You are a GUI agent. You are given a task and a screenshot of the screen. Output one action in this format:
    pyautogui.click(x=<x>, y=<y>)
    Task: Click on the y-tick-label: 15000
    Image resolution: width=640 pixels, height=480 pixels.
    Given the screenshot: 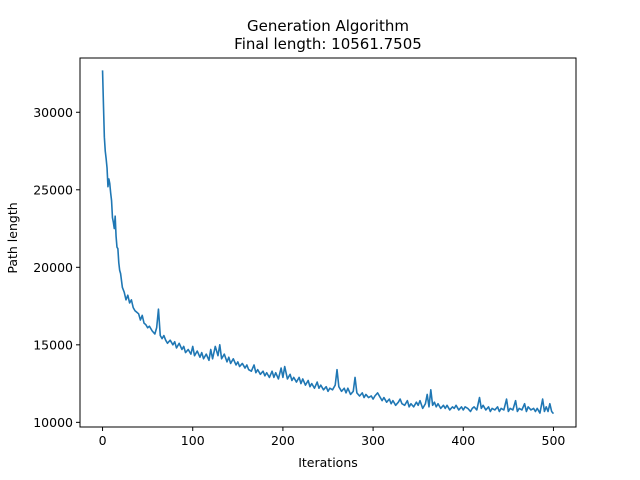 What is the action you would take?
    pyautogui.click(x=53, y=344)
    